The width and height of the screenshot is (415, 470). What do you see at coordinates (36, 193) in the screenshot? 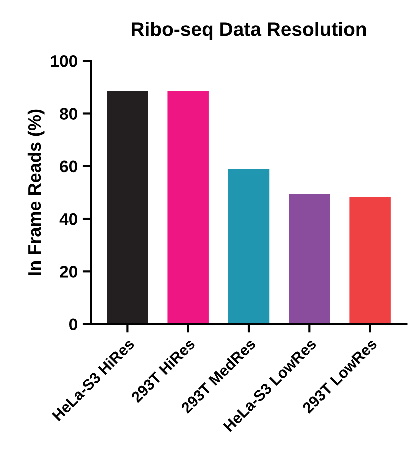
I see `y-axis-title: In Frame Reads (%)` at bounding box center [36, 193].